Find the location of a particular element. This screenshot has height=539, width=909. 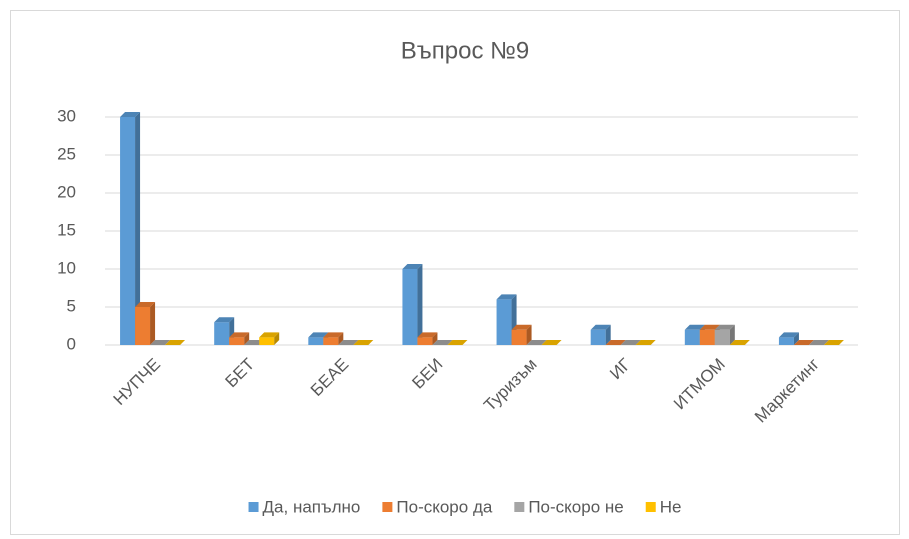

legend-label: Да, напълно is located at coordinates (312, 506).